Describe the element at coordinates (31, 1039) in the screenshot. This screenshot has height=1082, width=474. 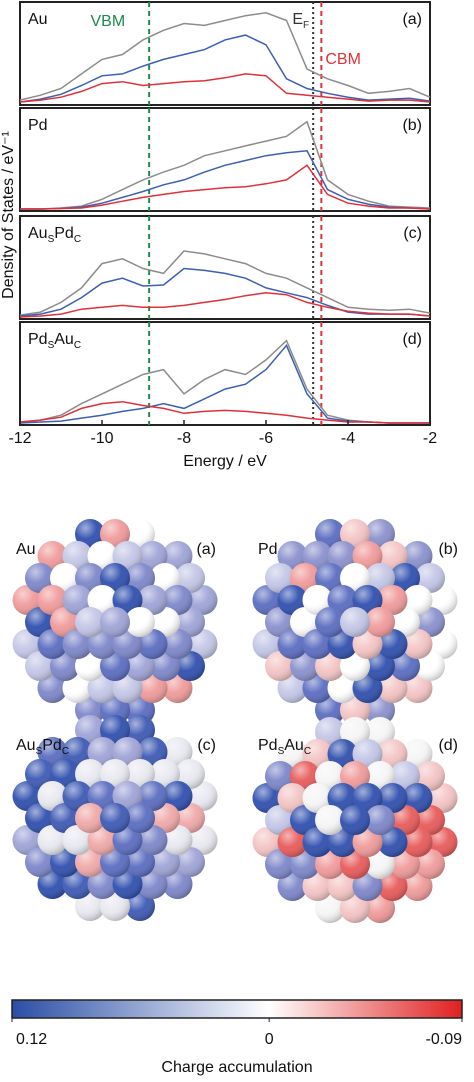
I see `colorbar-tick-label: 0.12` at that location.